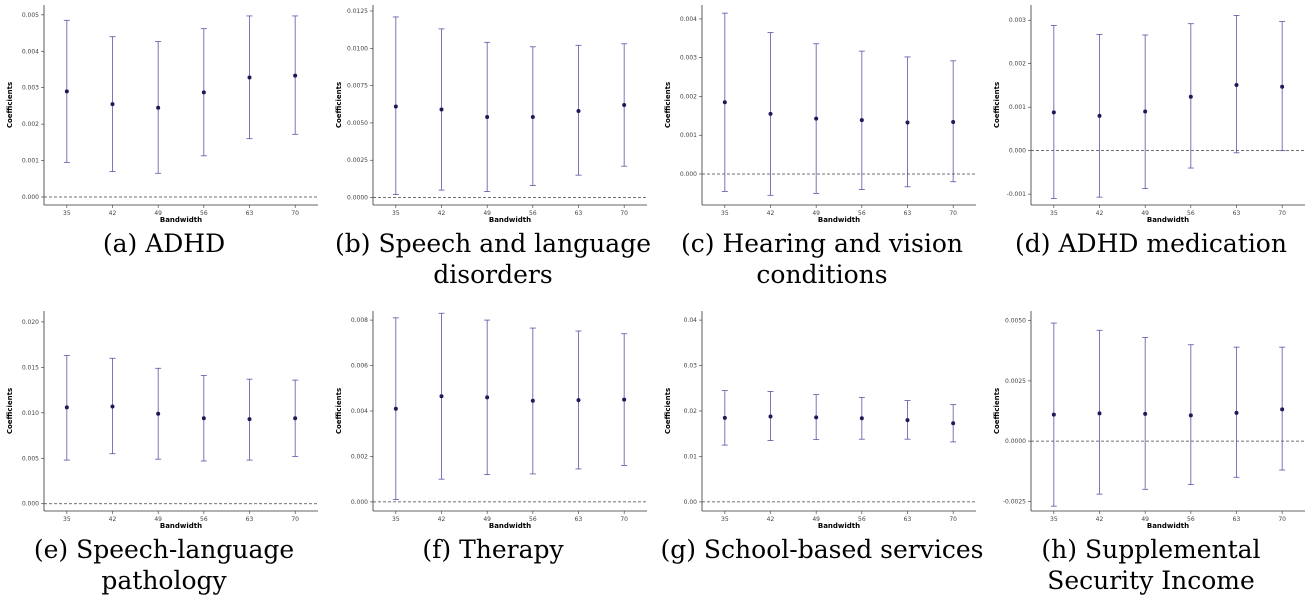 This screenshot has width=1315, height=615. What do you see at coordinates (30, 367) in the screenshot?
I see `y-tick-label: 0.015` at bounding box center [30, 367].